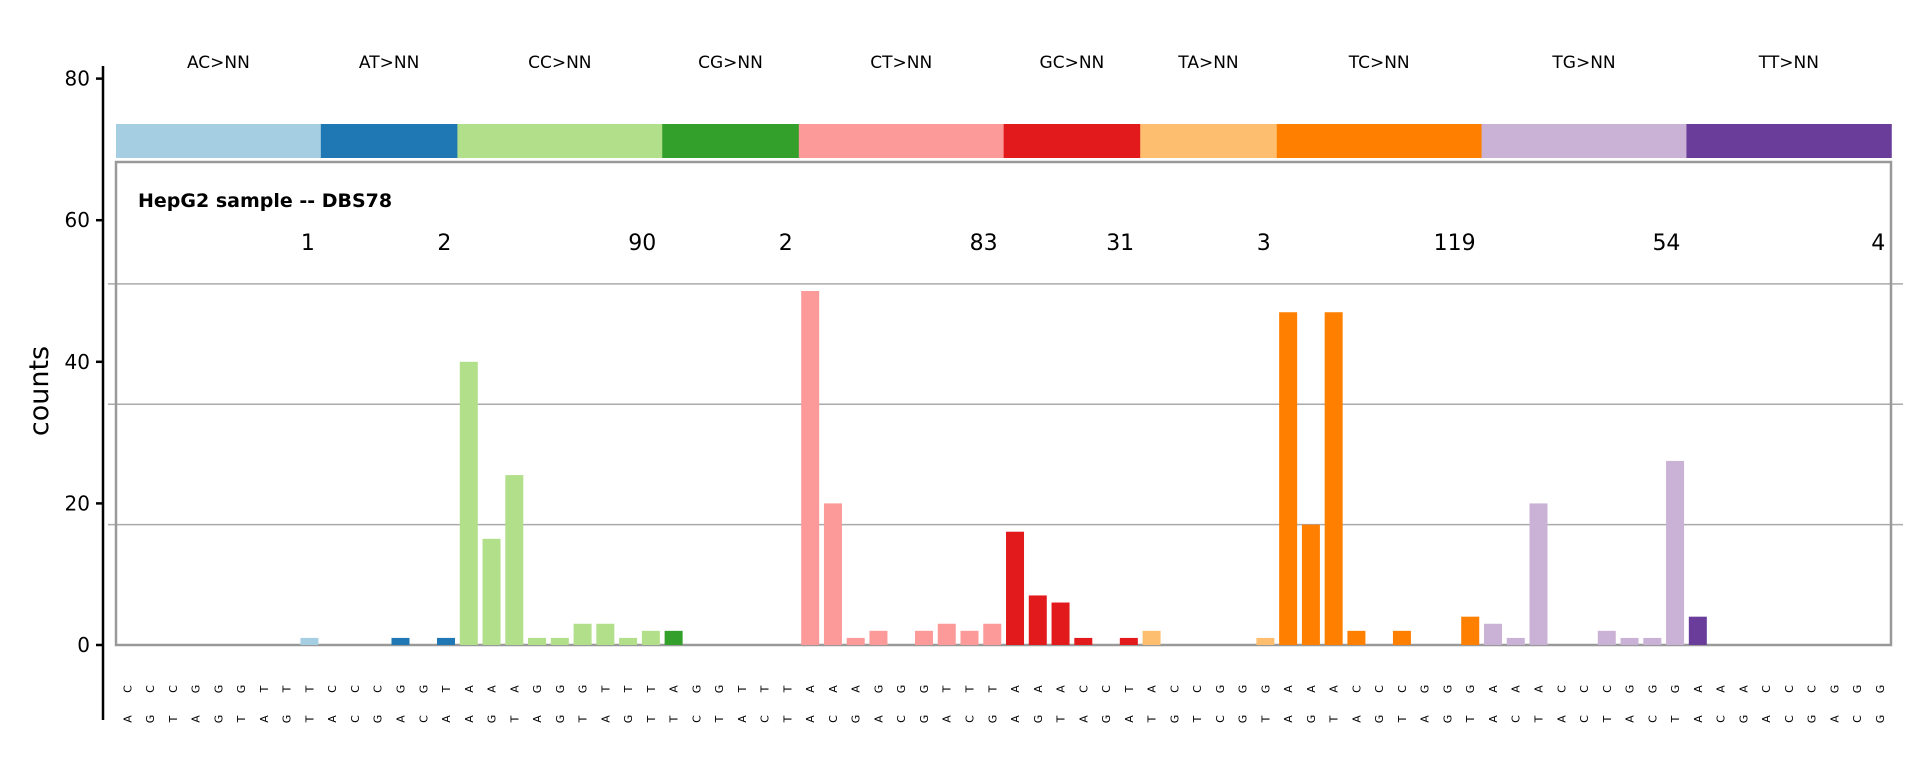 The image size is (1920, 772). I want to click on category-label: TG>NN, so click(1583, 63).